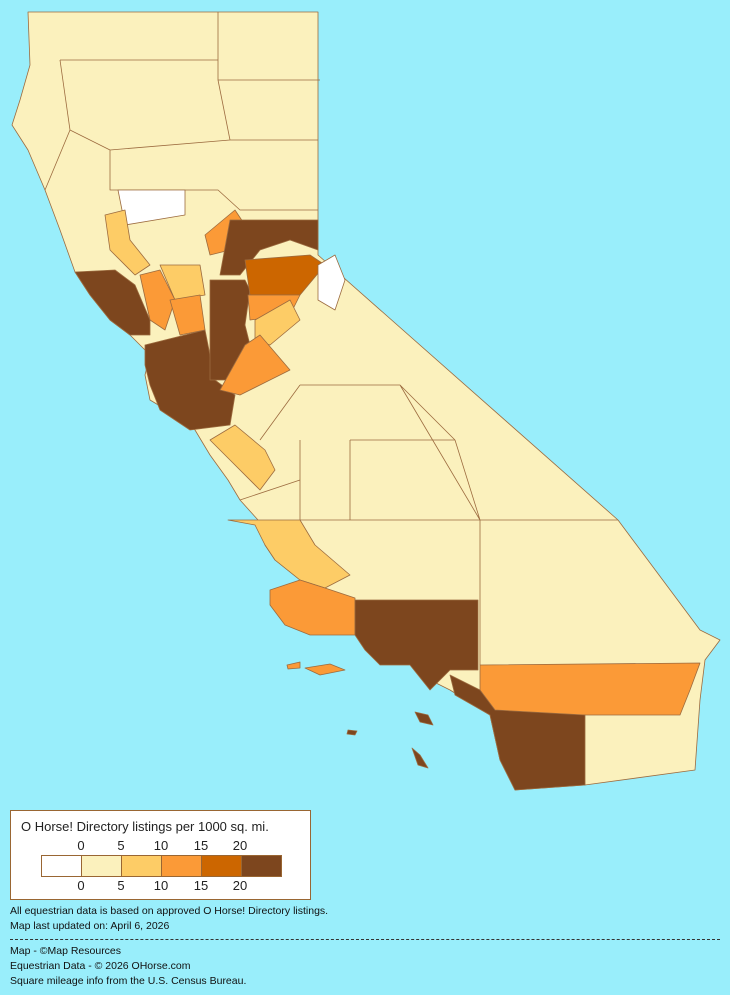 This screenshot has height=995, width=730. What do you see at coordinates (100, 966) in the screenshot?
I see `data-credit: Equestrian Data - © 2026 OHorse.com` at bounding box center [100, 966].